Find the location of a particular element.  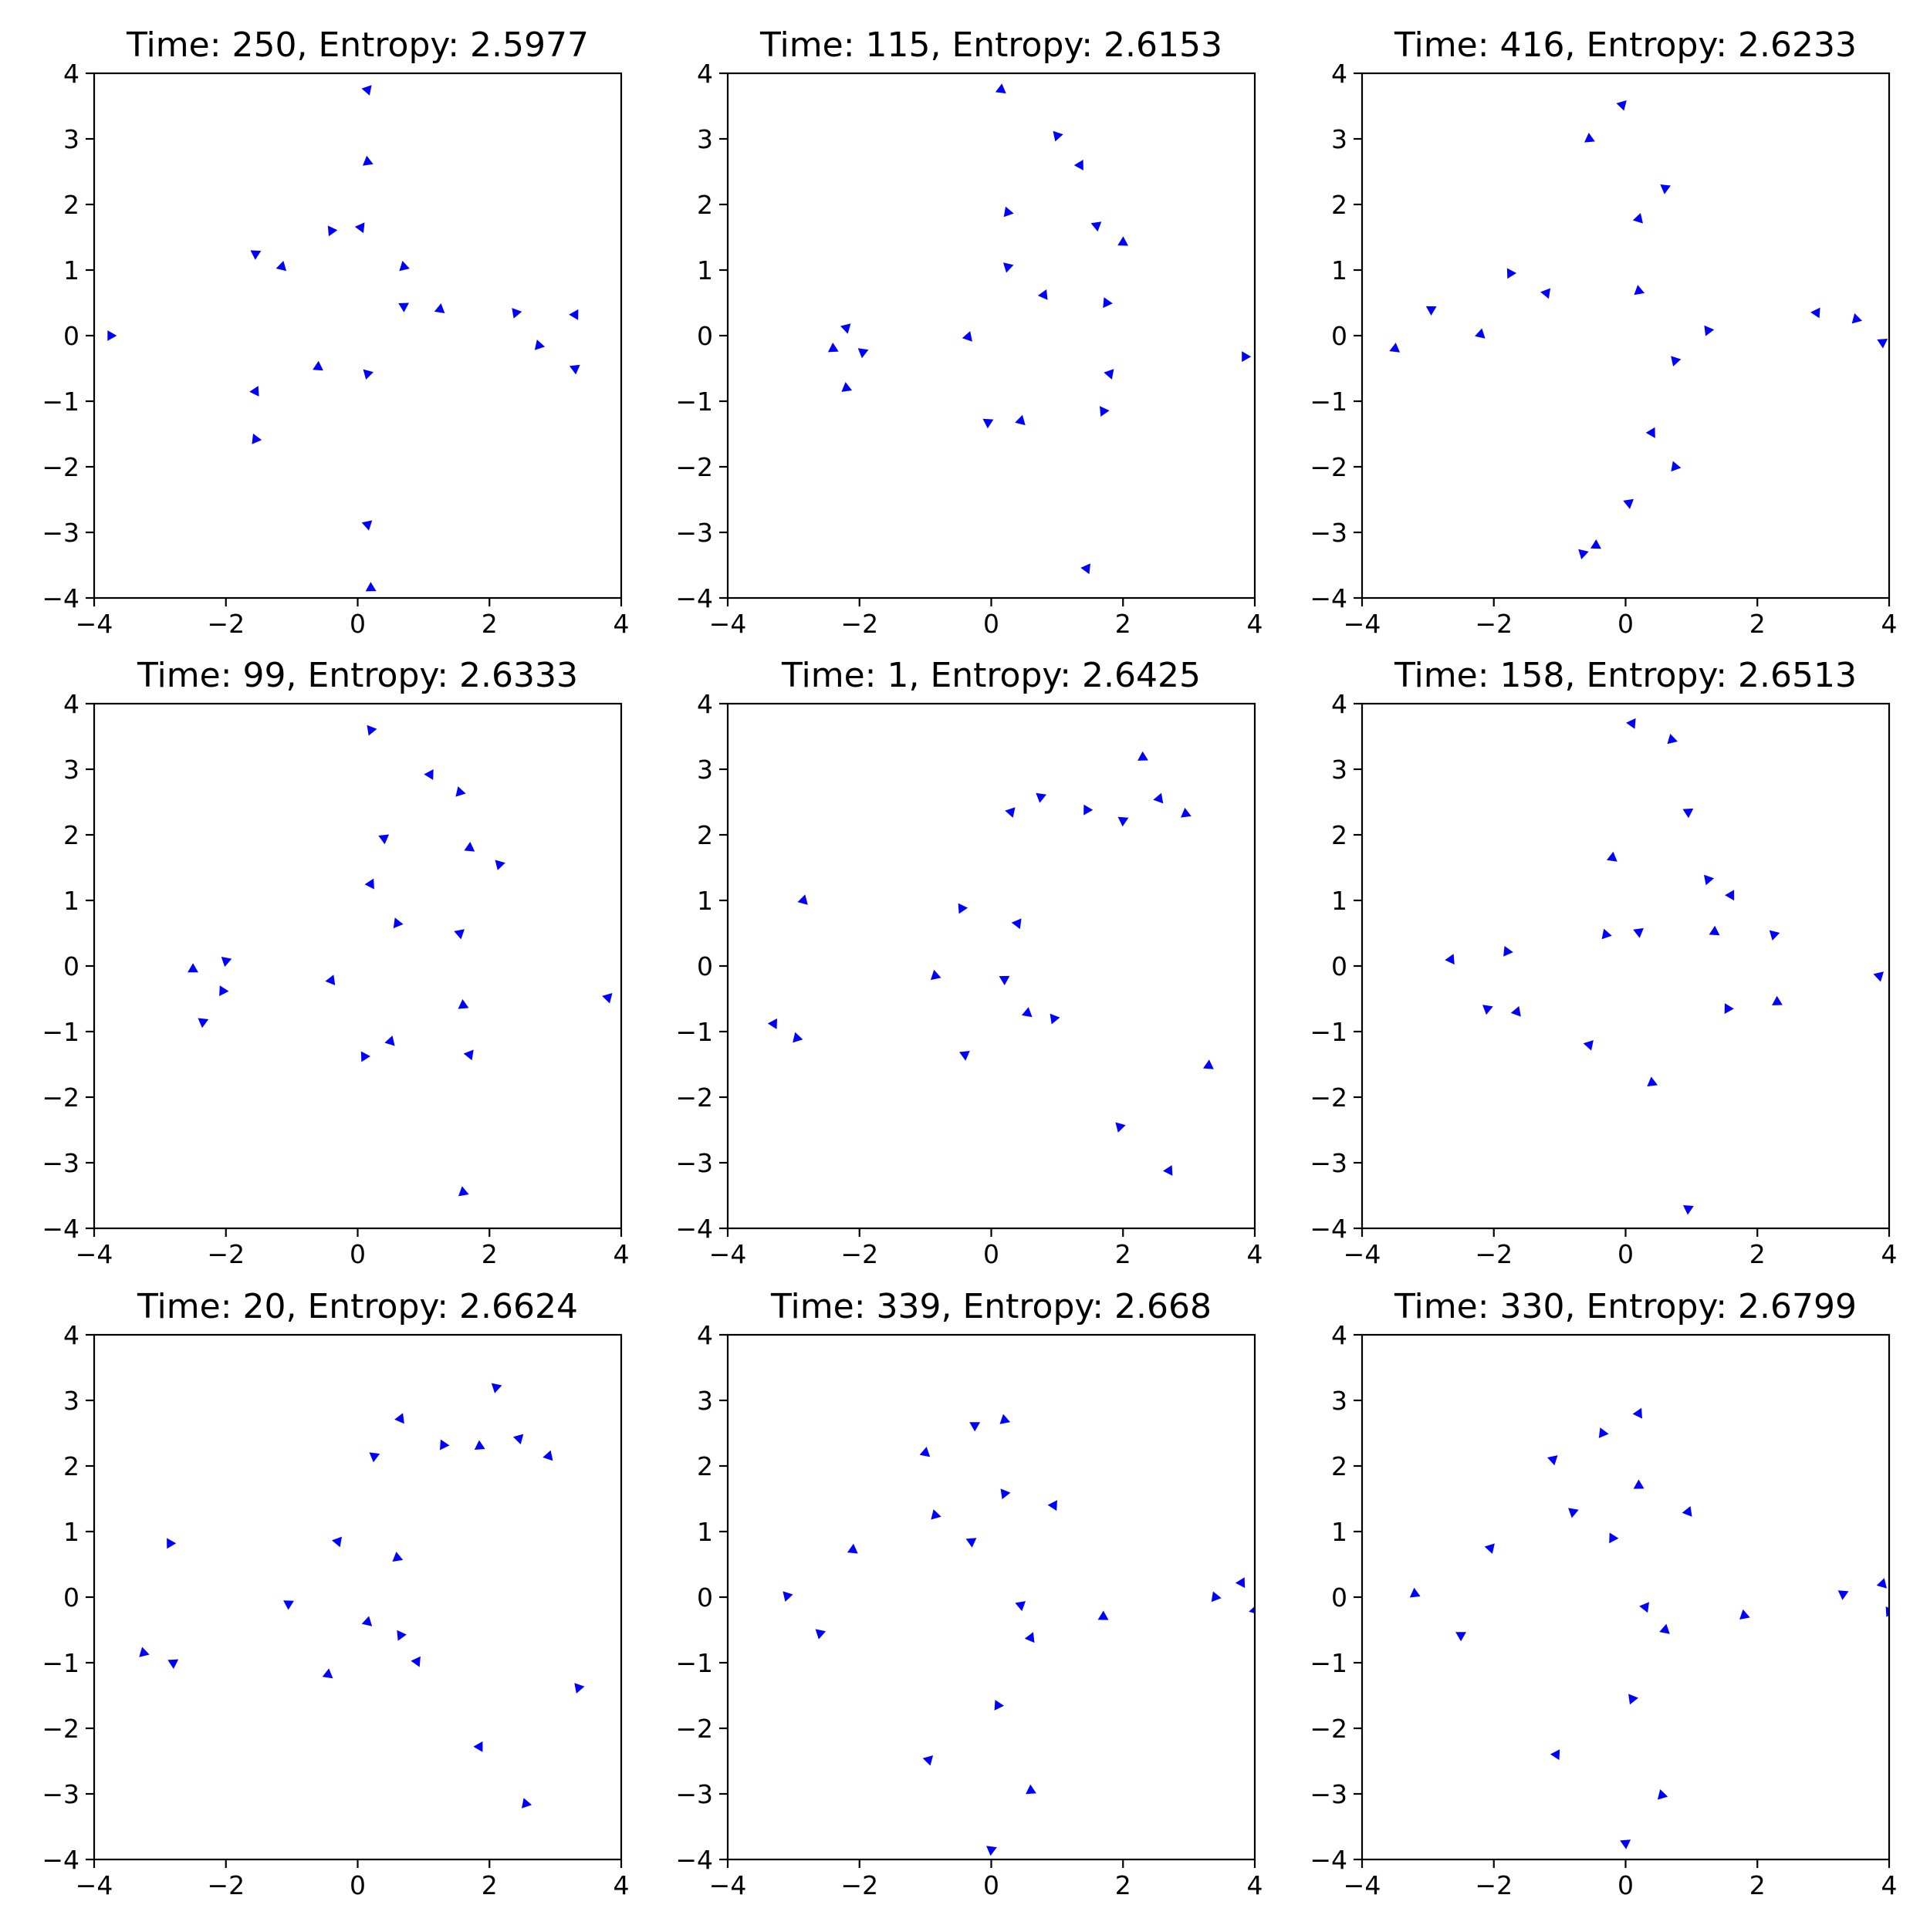

subplot-title: Time: 20, Entropy: 2.6624 is located at coordinates (357, 1306).